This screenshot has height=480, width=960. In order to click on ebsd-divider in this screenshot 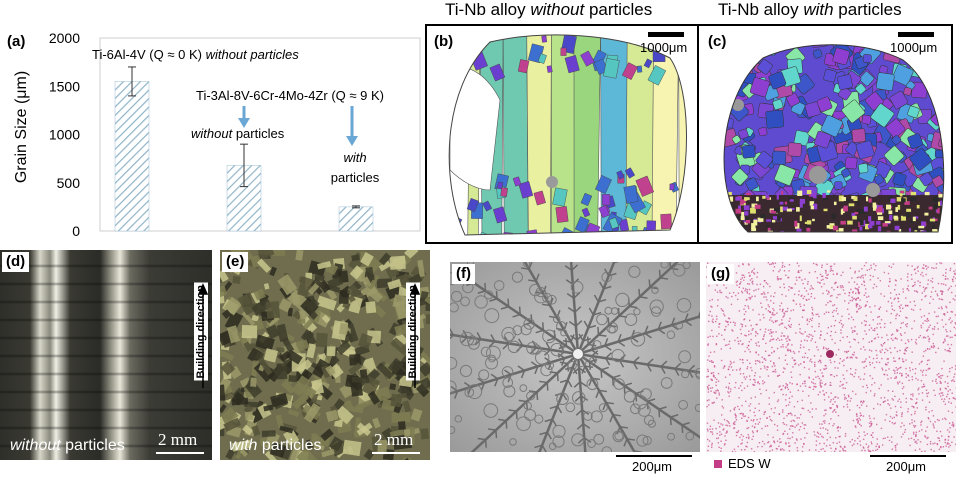, I will do `click(698, 134)`.